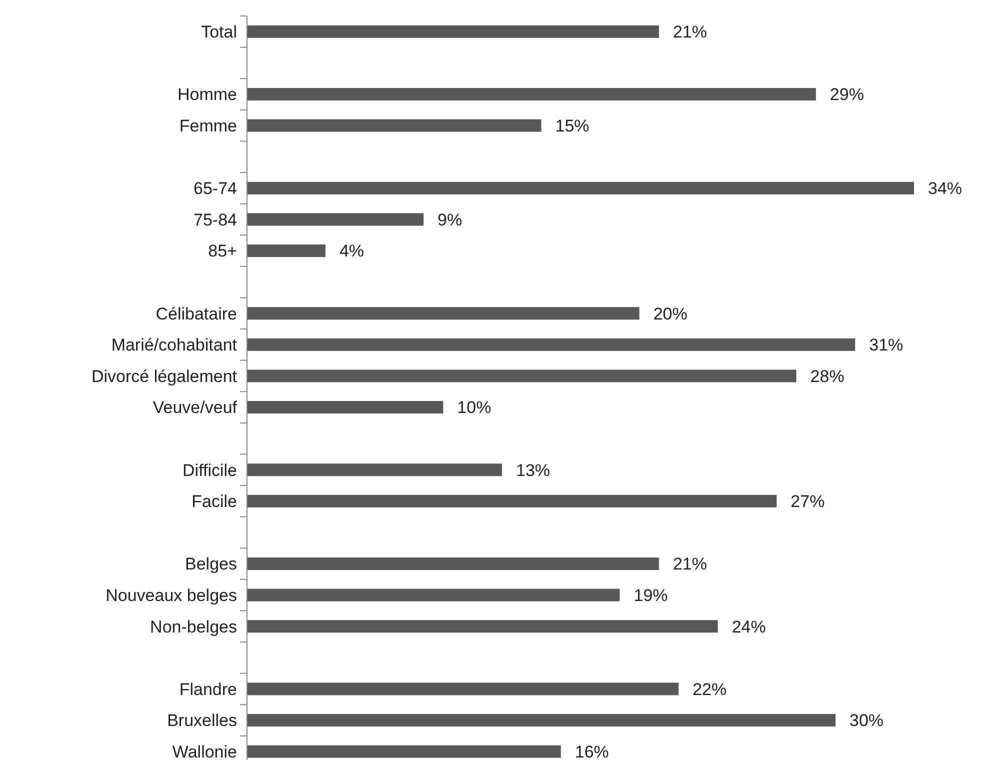 The width and height of the screenshot is (997, 762). I want to click on data-label: 9%, so click(450, 220).